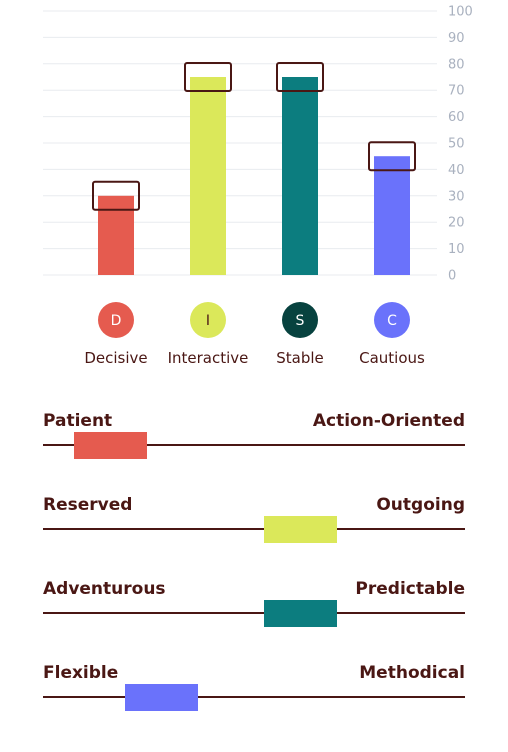  What do you see at coordinates (88, 505) in the screenshot?
I see `scale-left-label: Reserved` at bounding box center [88, 505].